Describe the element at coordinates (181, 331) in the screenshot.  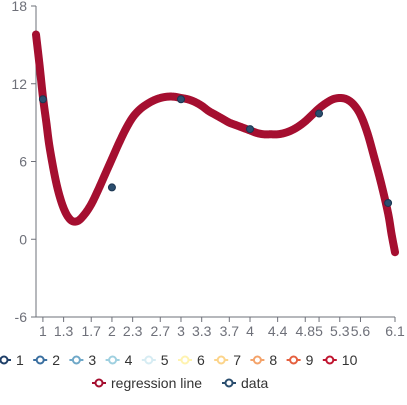
I see `x-tick-label: 3` at that location.